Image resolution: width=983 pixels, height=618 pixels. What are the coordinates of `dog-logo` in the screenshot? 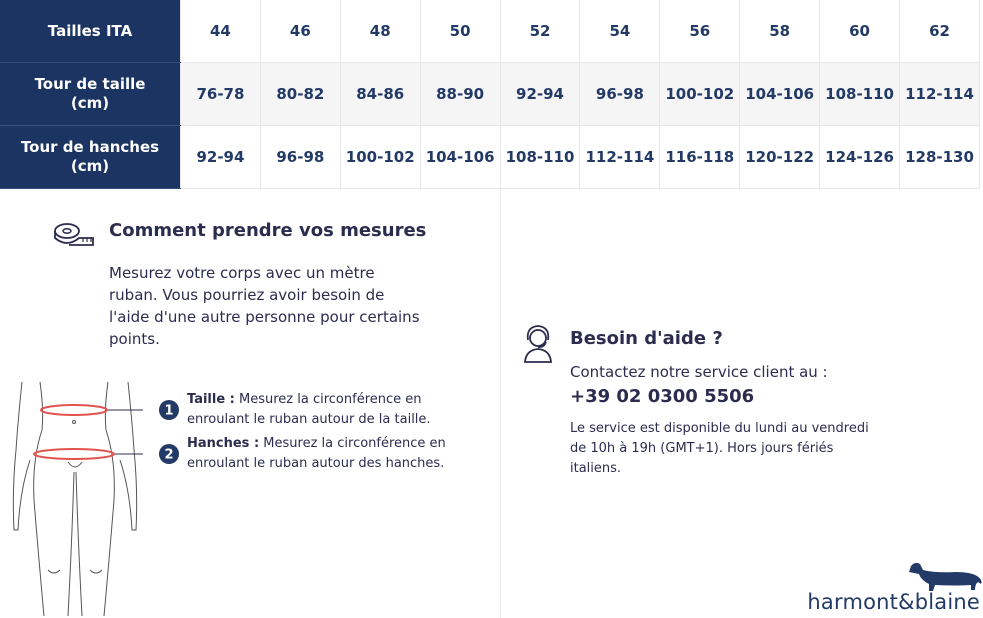 It's located at (945, 576).